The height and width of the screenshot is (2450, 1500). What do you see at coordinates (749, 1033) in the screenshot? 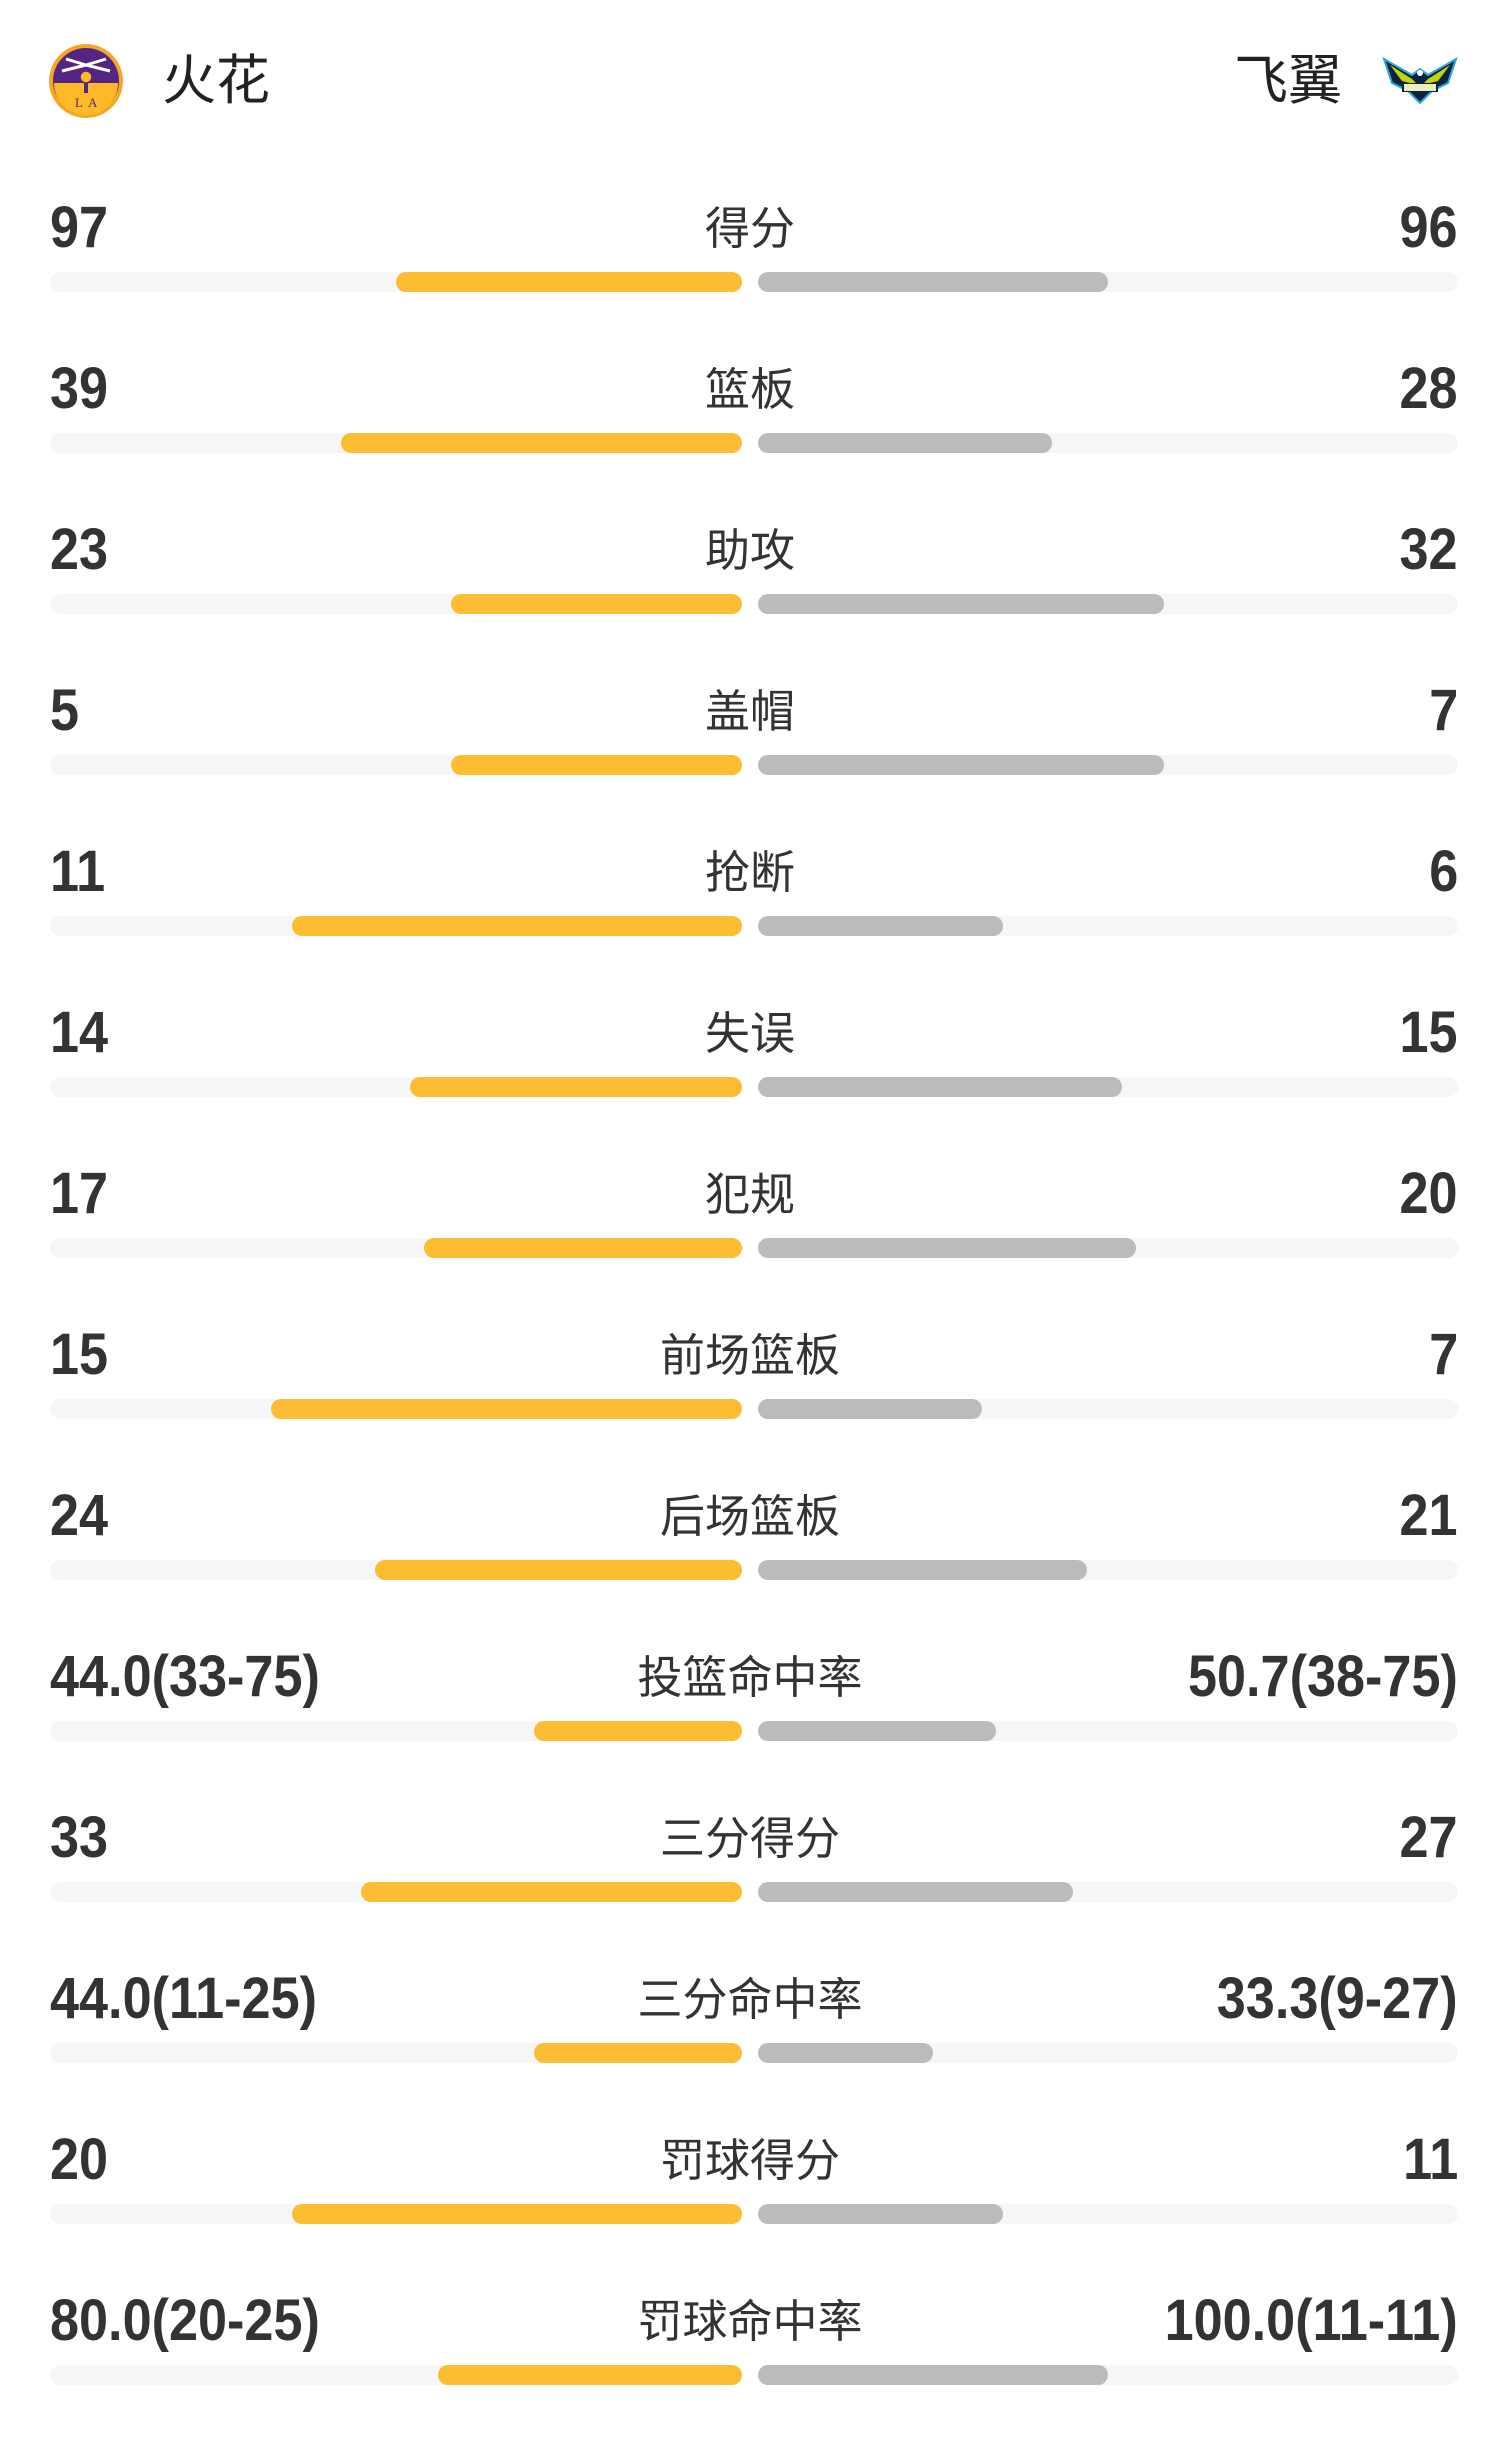
I see `stat-label: 失误` at bounding box center [749, 1033].